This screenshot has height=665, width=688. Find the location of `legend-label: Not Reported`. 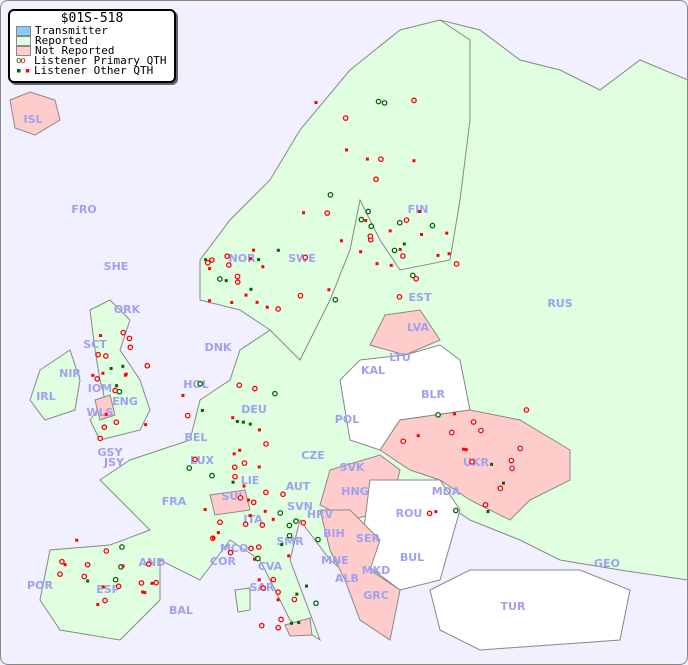

legend-label: Not Reported is located at coordinates (75, 50).